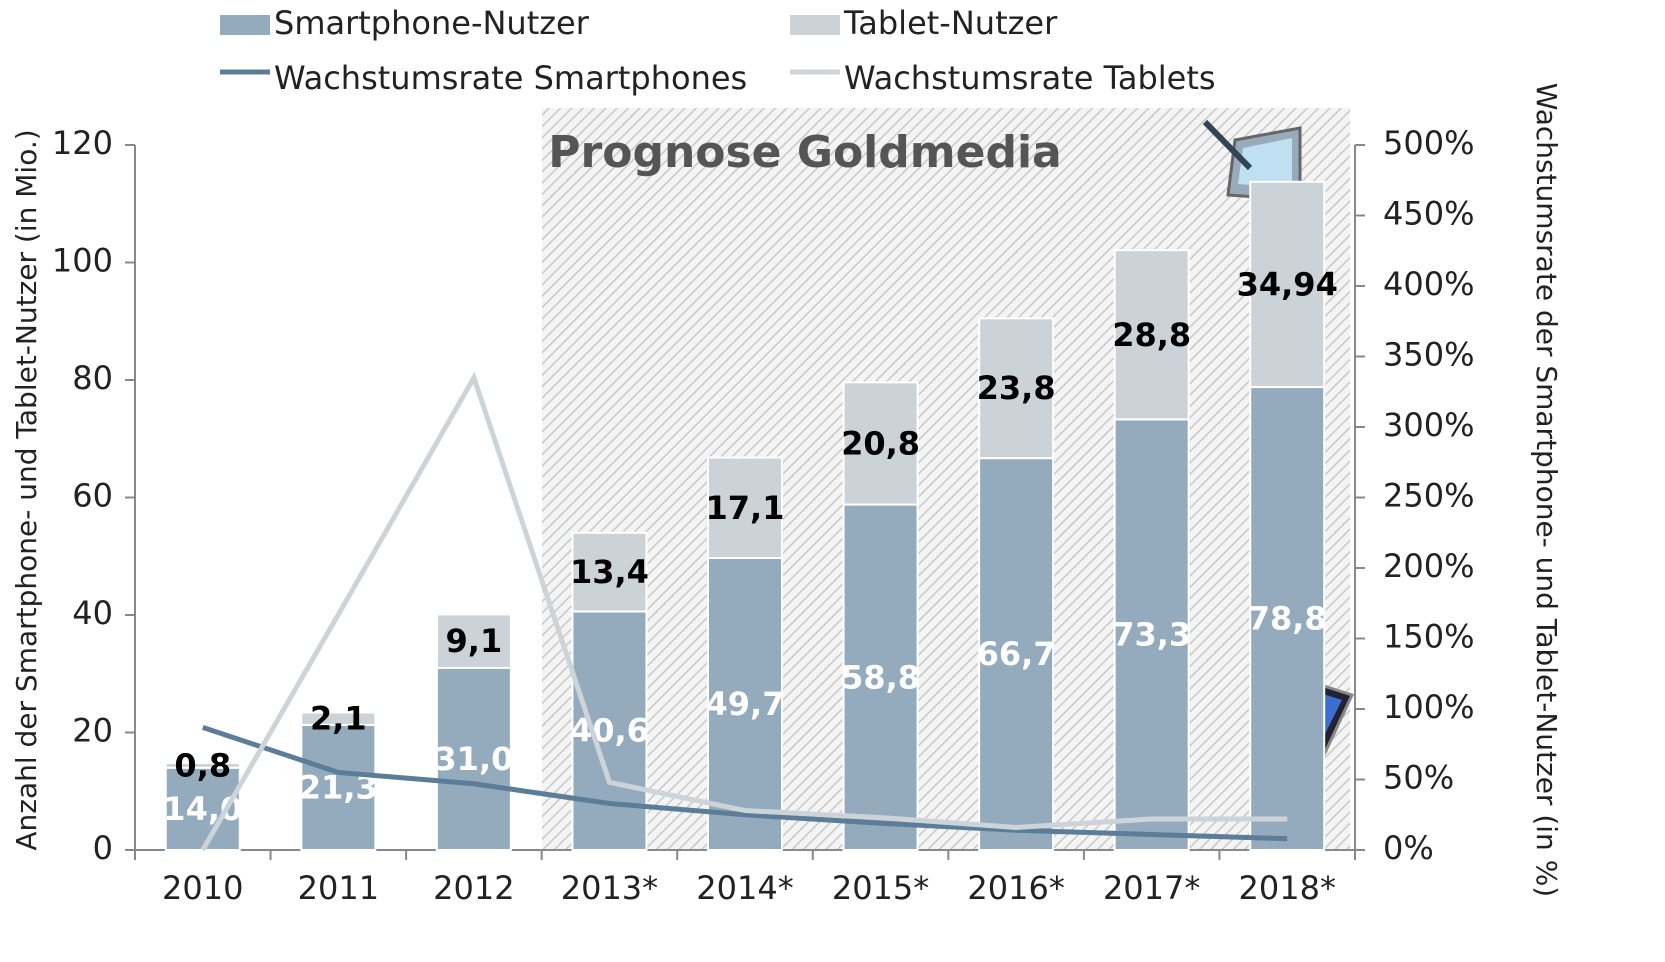 The height and width of the screenshot is (962, 1665). Describe the element at coordinates (82, 261) in the screenshot. I see `y-tick-label: 100` at that location.